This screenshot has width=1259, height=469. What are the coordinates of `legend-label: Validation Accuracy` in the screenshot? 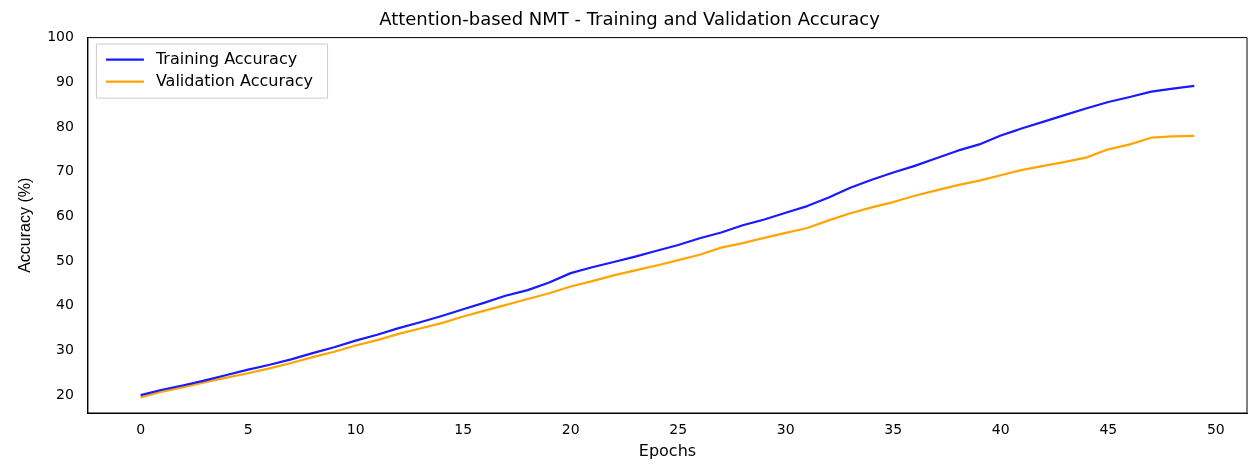 It's located at (234, 80).